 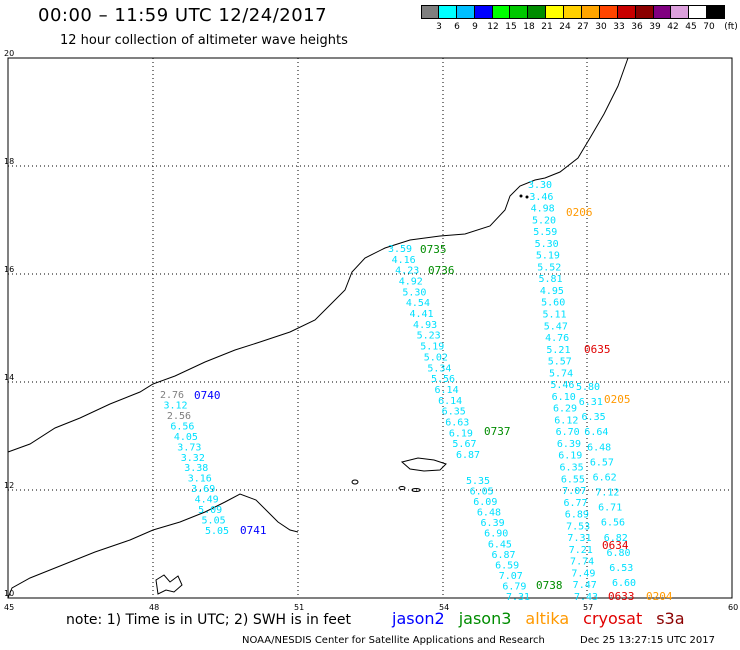 What do you see at coordinates (580, 29) in the screenshot?
I see `color-legend-labels: 3 6 9 12 15 18 21 24 27 30 33 36 39 42 45 70 (ft)` at bounding box center [580, 29].